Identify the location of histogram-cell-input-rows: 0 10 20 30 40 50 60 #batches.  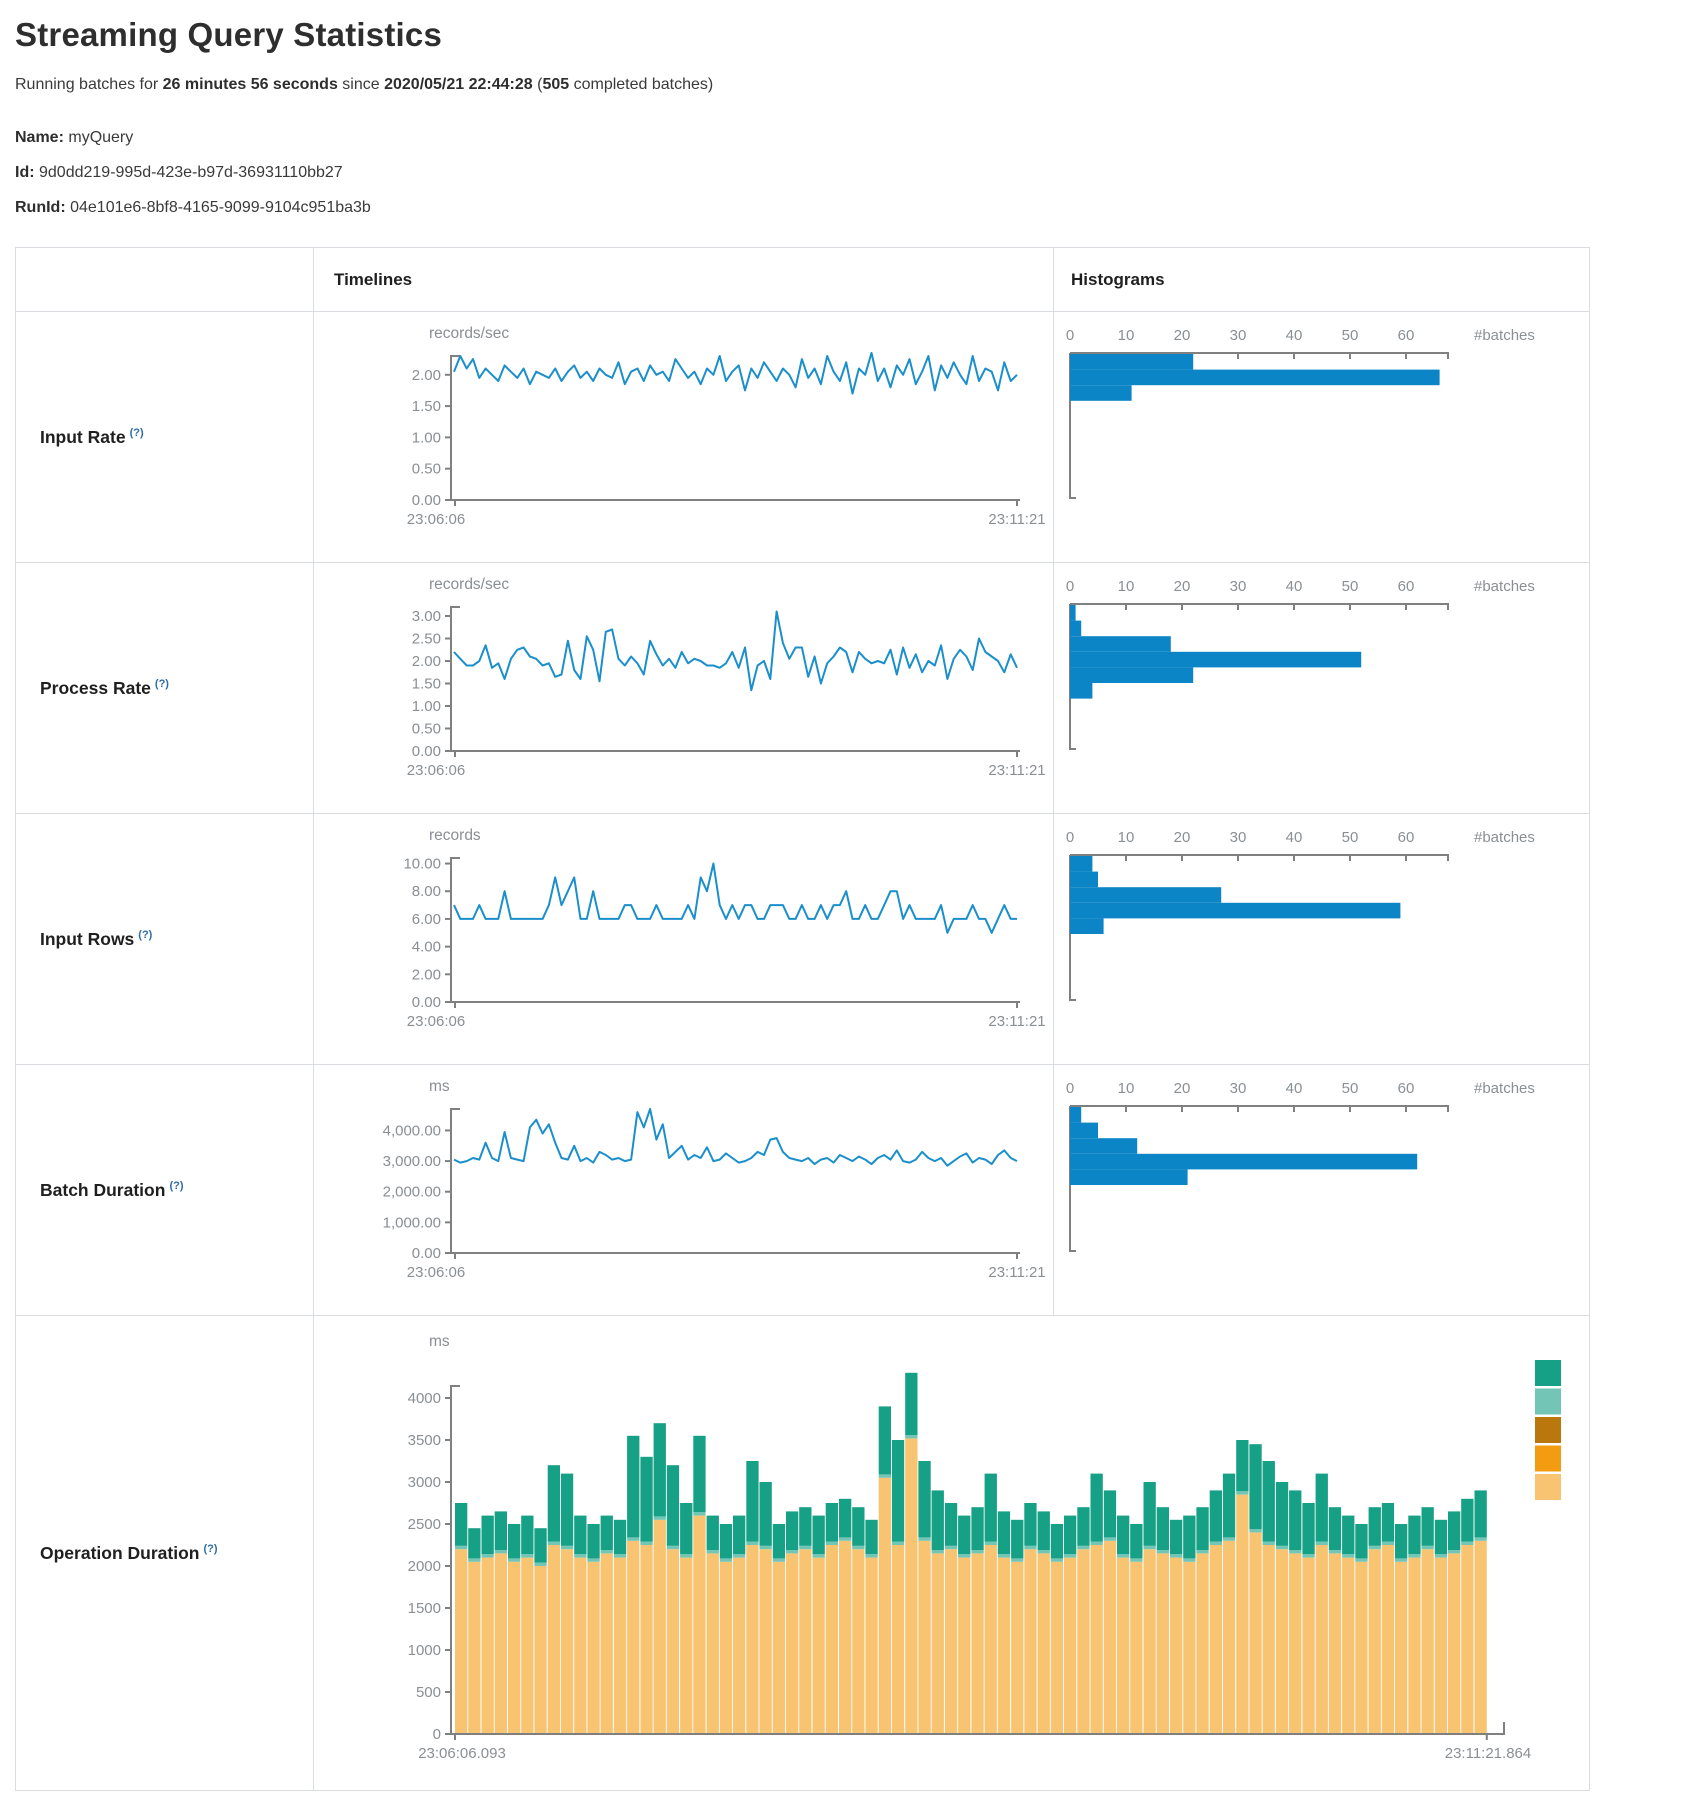
(1321, 939).